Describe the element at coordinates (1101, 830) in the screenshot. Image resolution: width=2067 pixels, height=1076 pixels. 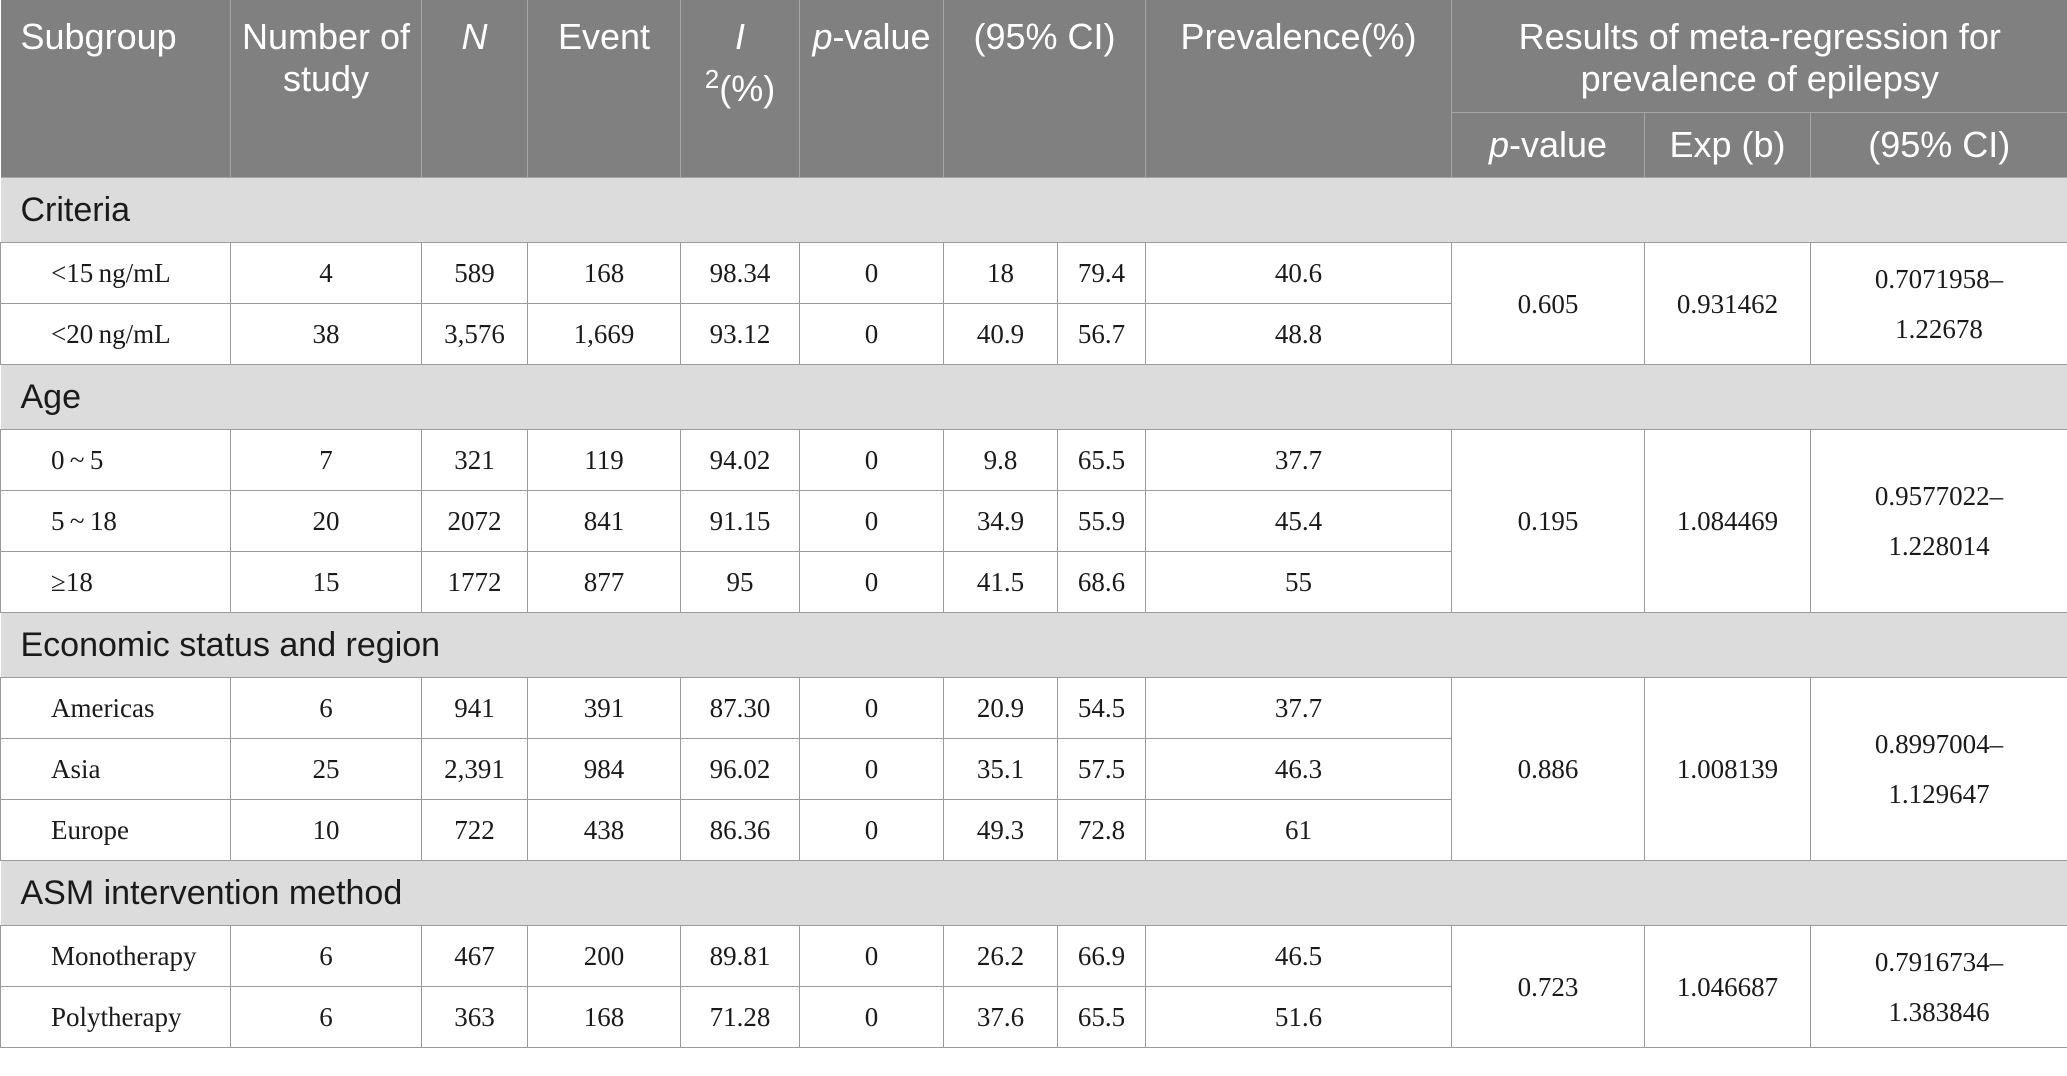
I see `cell-ci-high: 72.8` at that location.